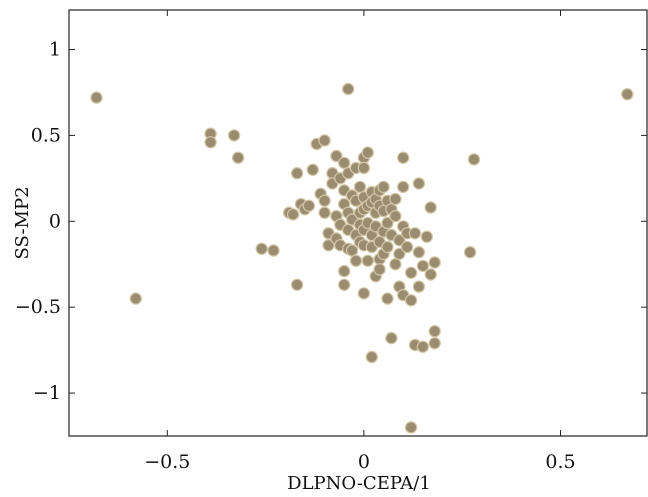 The height and width of the screenshot is (497, 648). What do you see at coordinates (55, 221) in the screenshot?
I see `y-tick-label: 0` at bounding box center [55, 221].